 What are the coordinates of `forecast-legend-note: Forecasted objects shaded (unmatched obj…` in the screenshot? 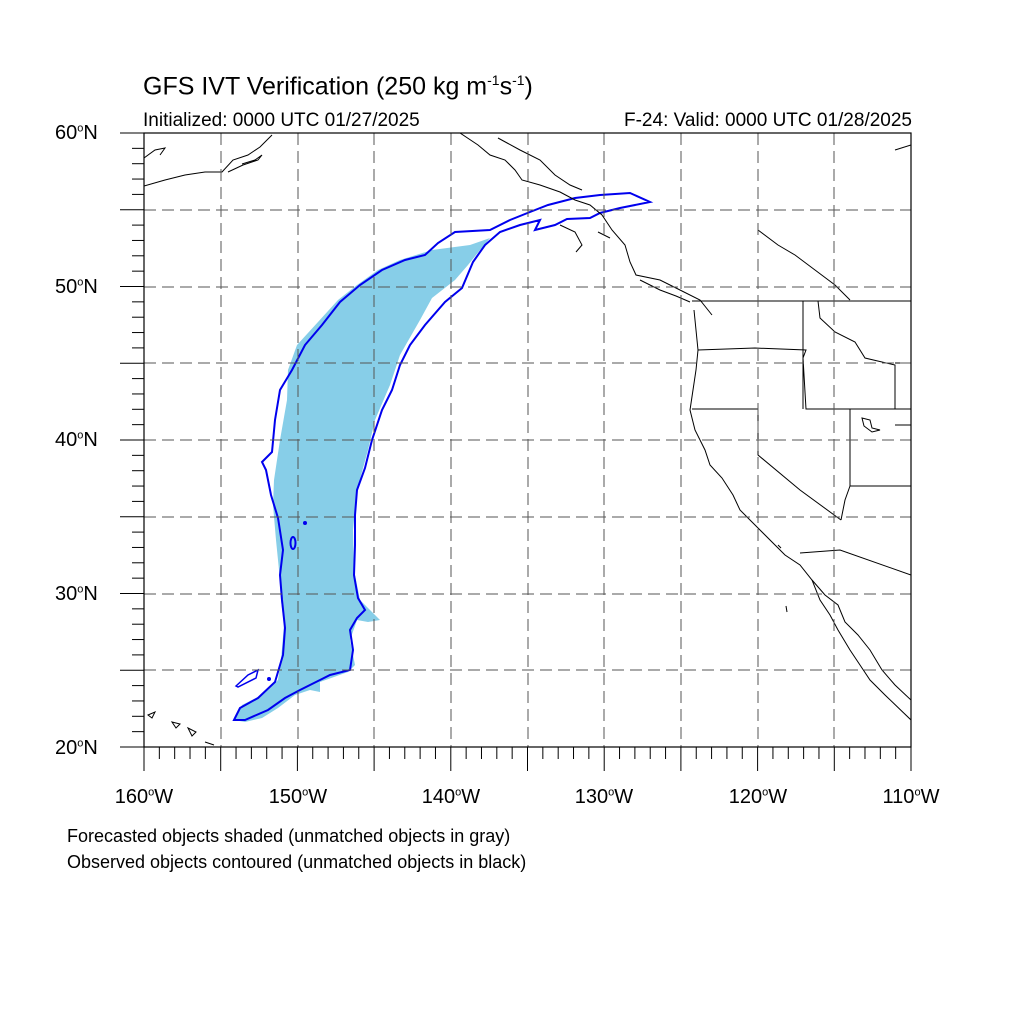 It's located at (289, 836).